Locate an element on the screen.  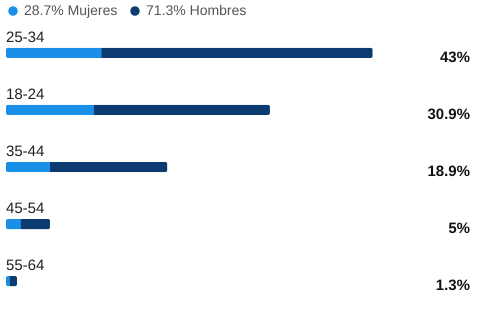
y-tick-label: 45-54 is located at coordinates (25, 209).